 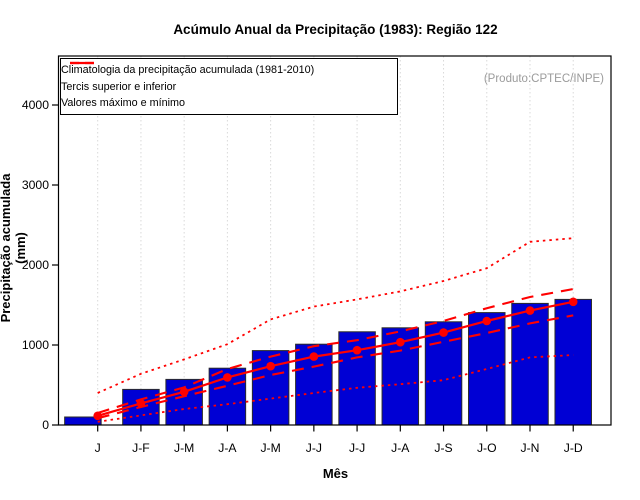 I want to click on legend-label: Valores máximo e mínimo, so click(x=123, y=103).